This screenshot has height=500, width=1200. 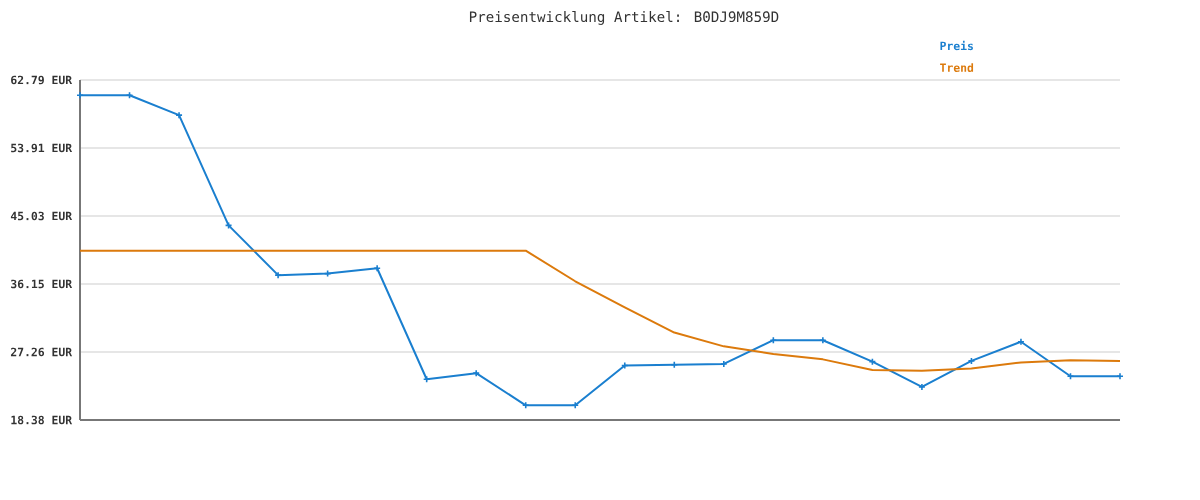 I want to click on text: Trend, so click(x=957, y=67).